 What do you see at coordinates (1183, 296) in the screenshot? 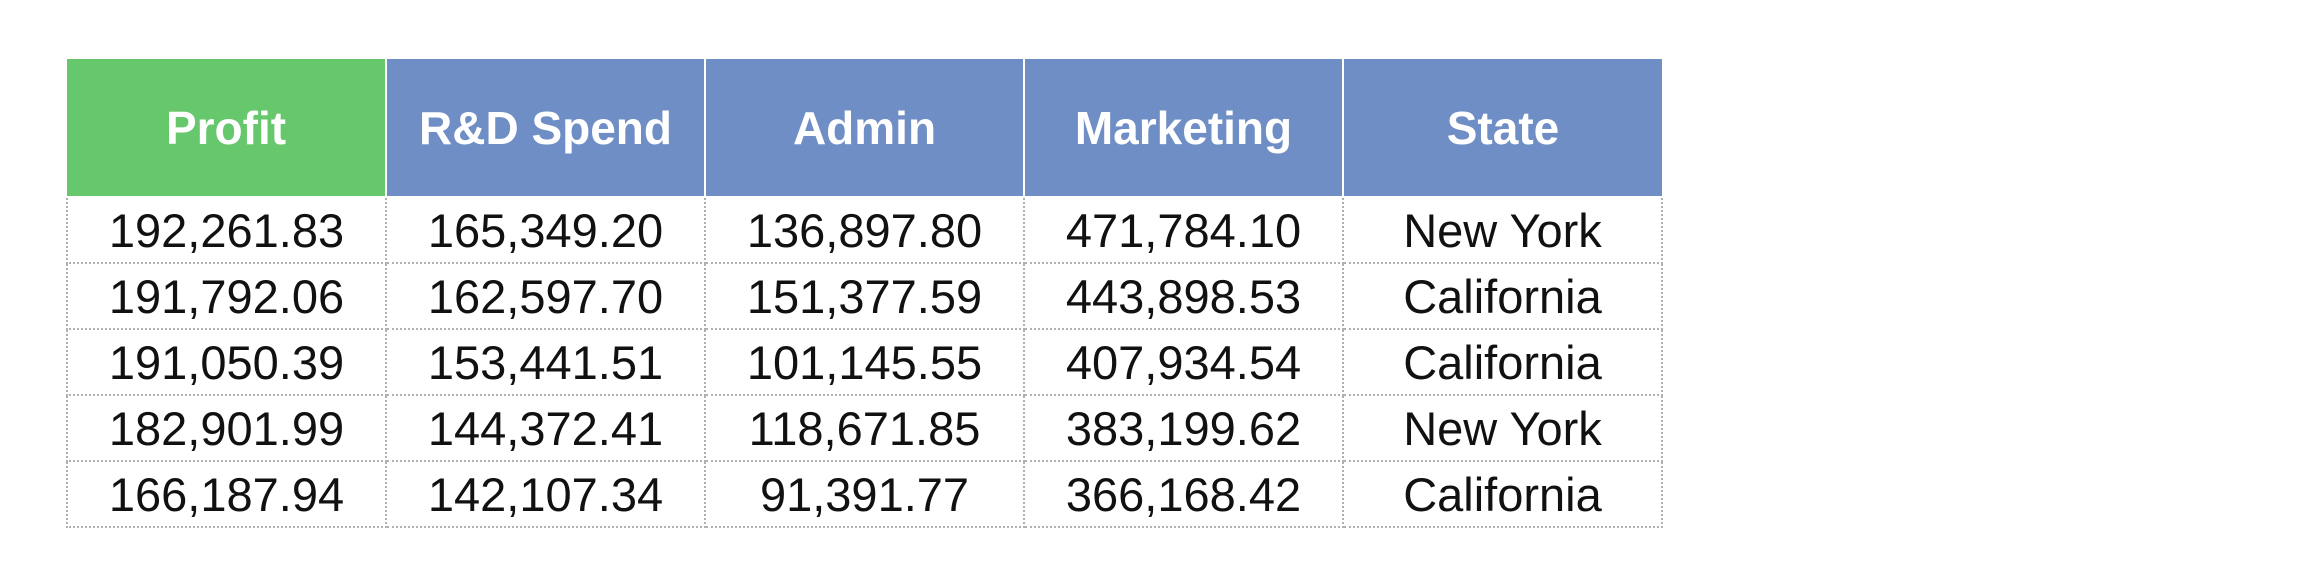
I see `cell-marketing: 443,898.53` at bounding box center [1183, 296].